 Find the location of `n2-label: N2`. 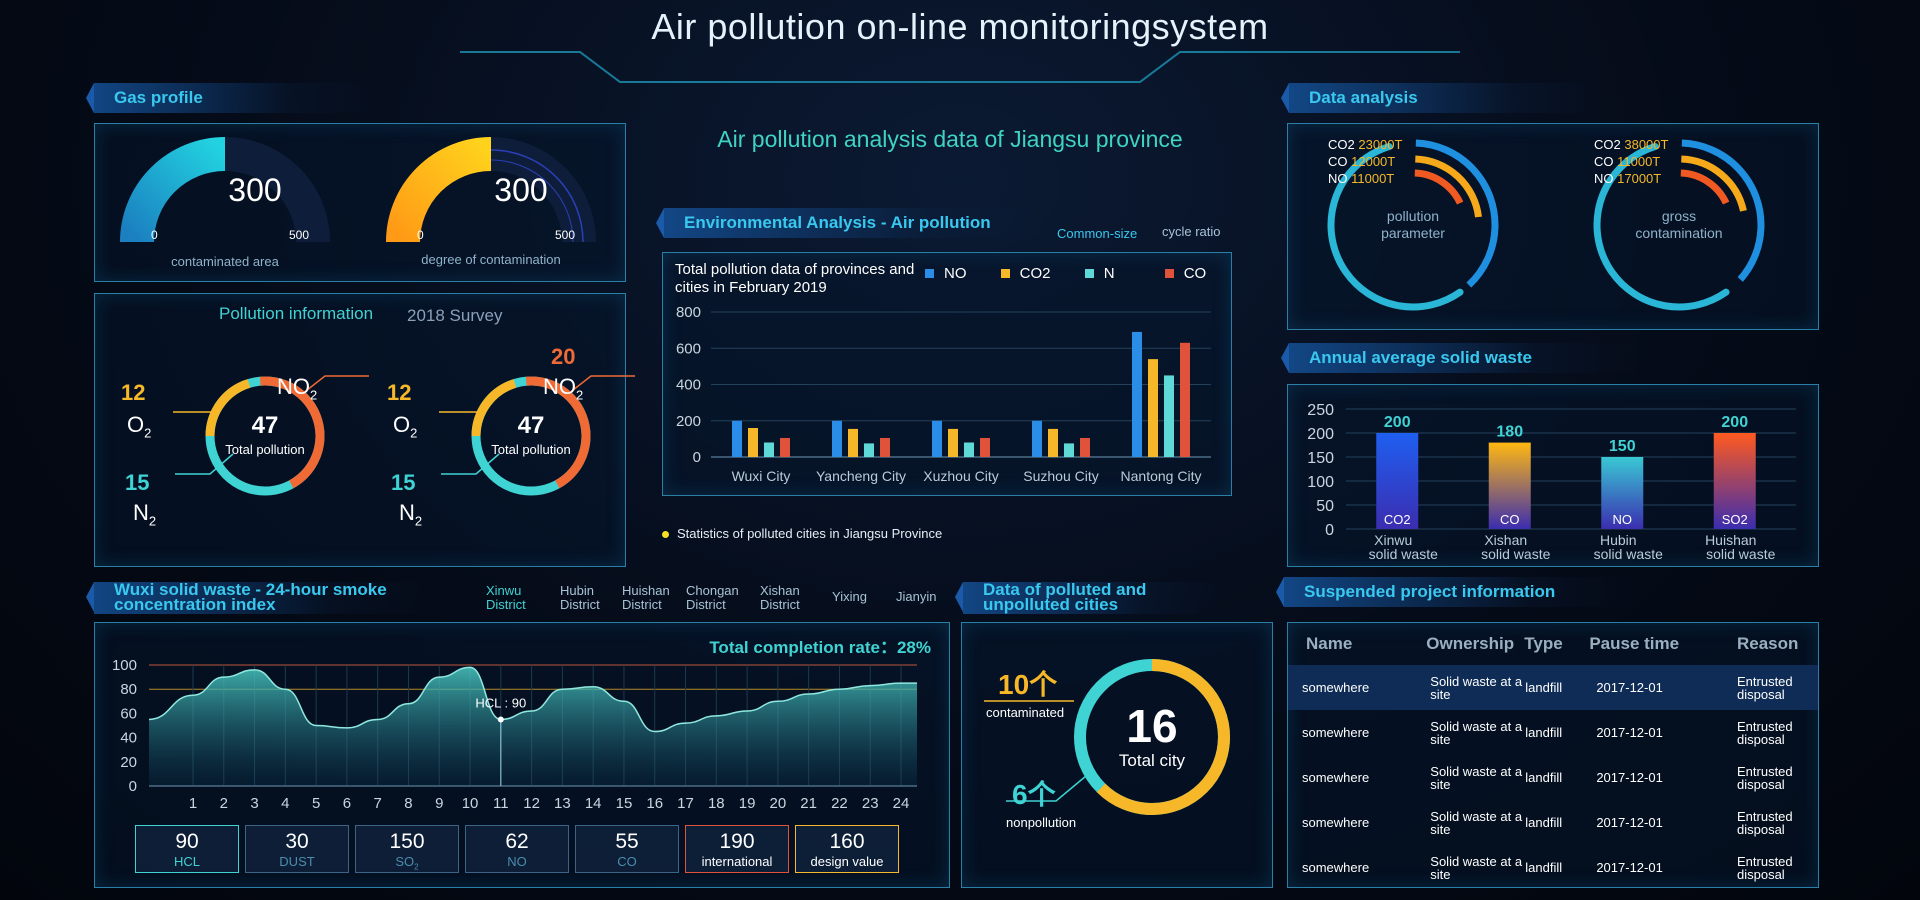

n2-label: N2 is located at coordinates (145, 514).